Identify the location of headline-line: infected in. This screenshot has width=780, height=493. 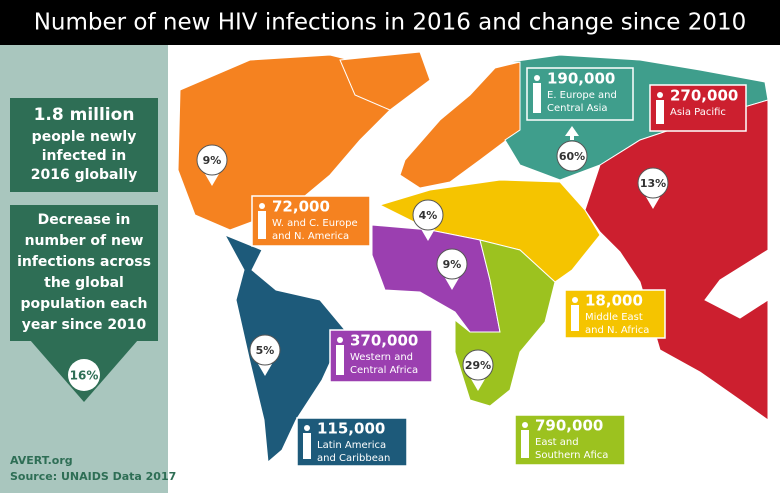
(84, 156).